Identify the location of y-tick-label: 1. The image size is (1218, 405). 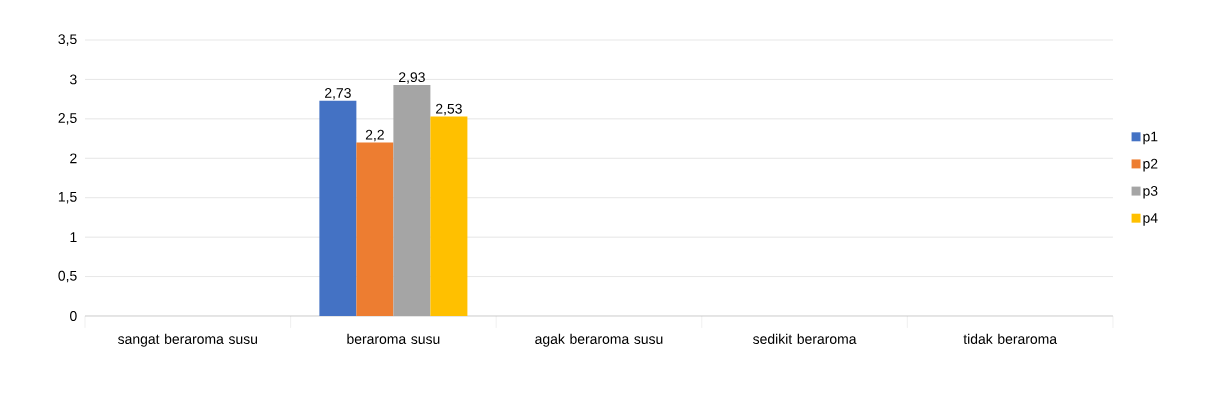
(73, 237).